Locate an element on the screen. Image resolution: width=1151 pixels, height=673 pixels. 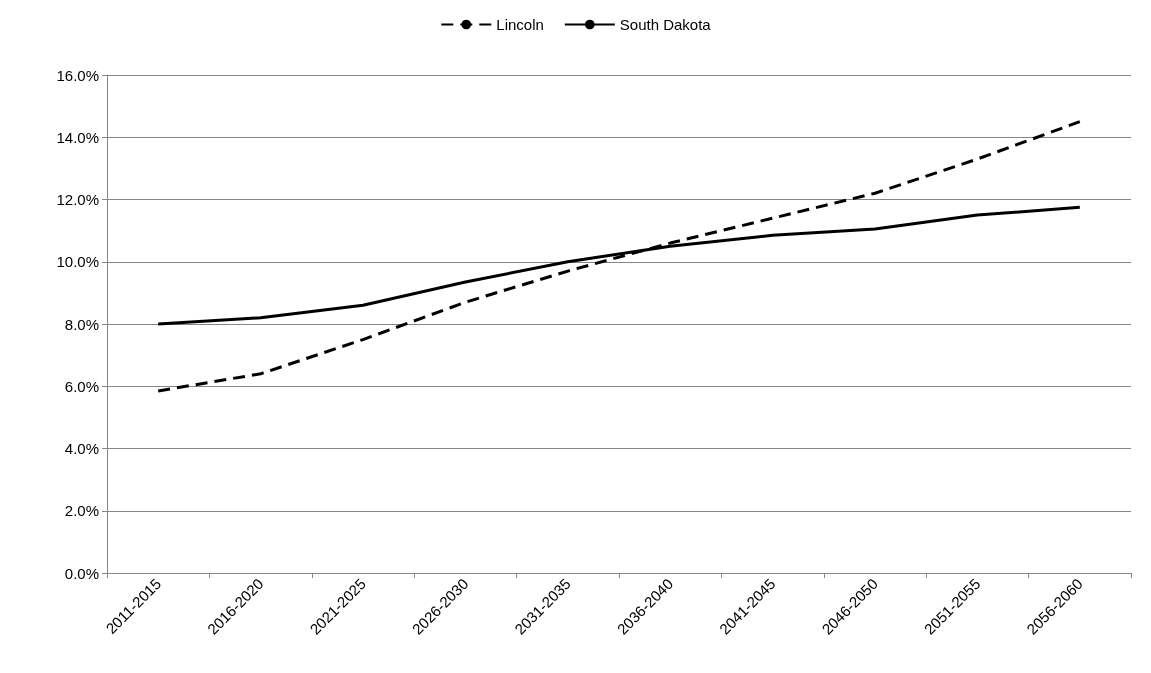
y-tick-label: 12.0% is located at coordinates (77, 199).